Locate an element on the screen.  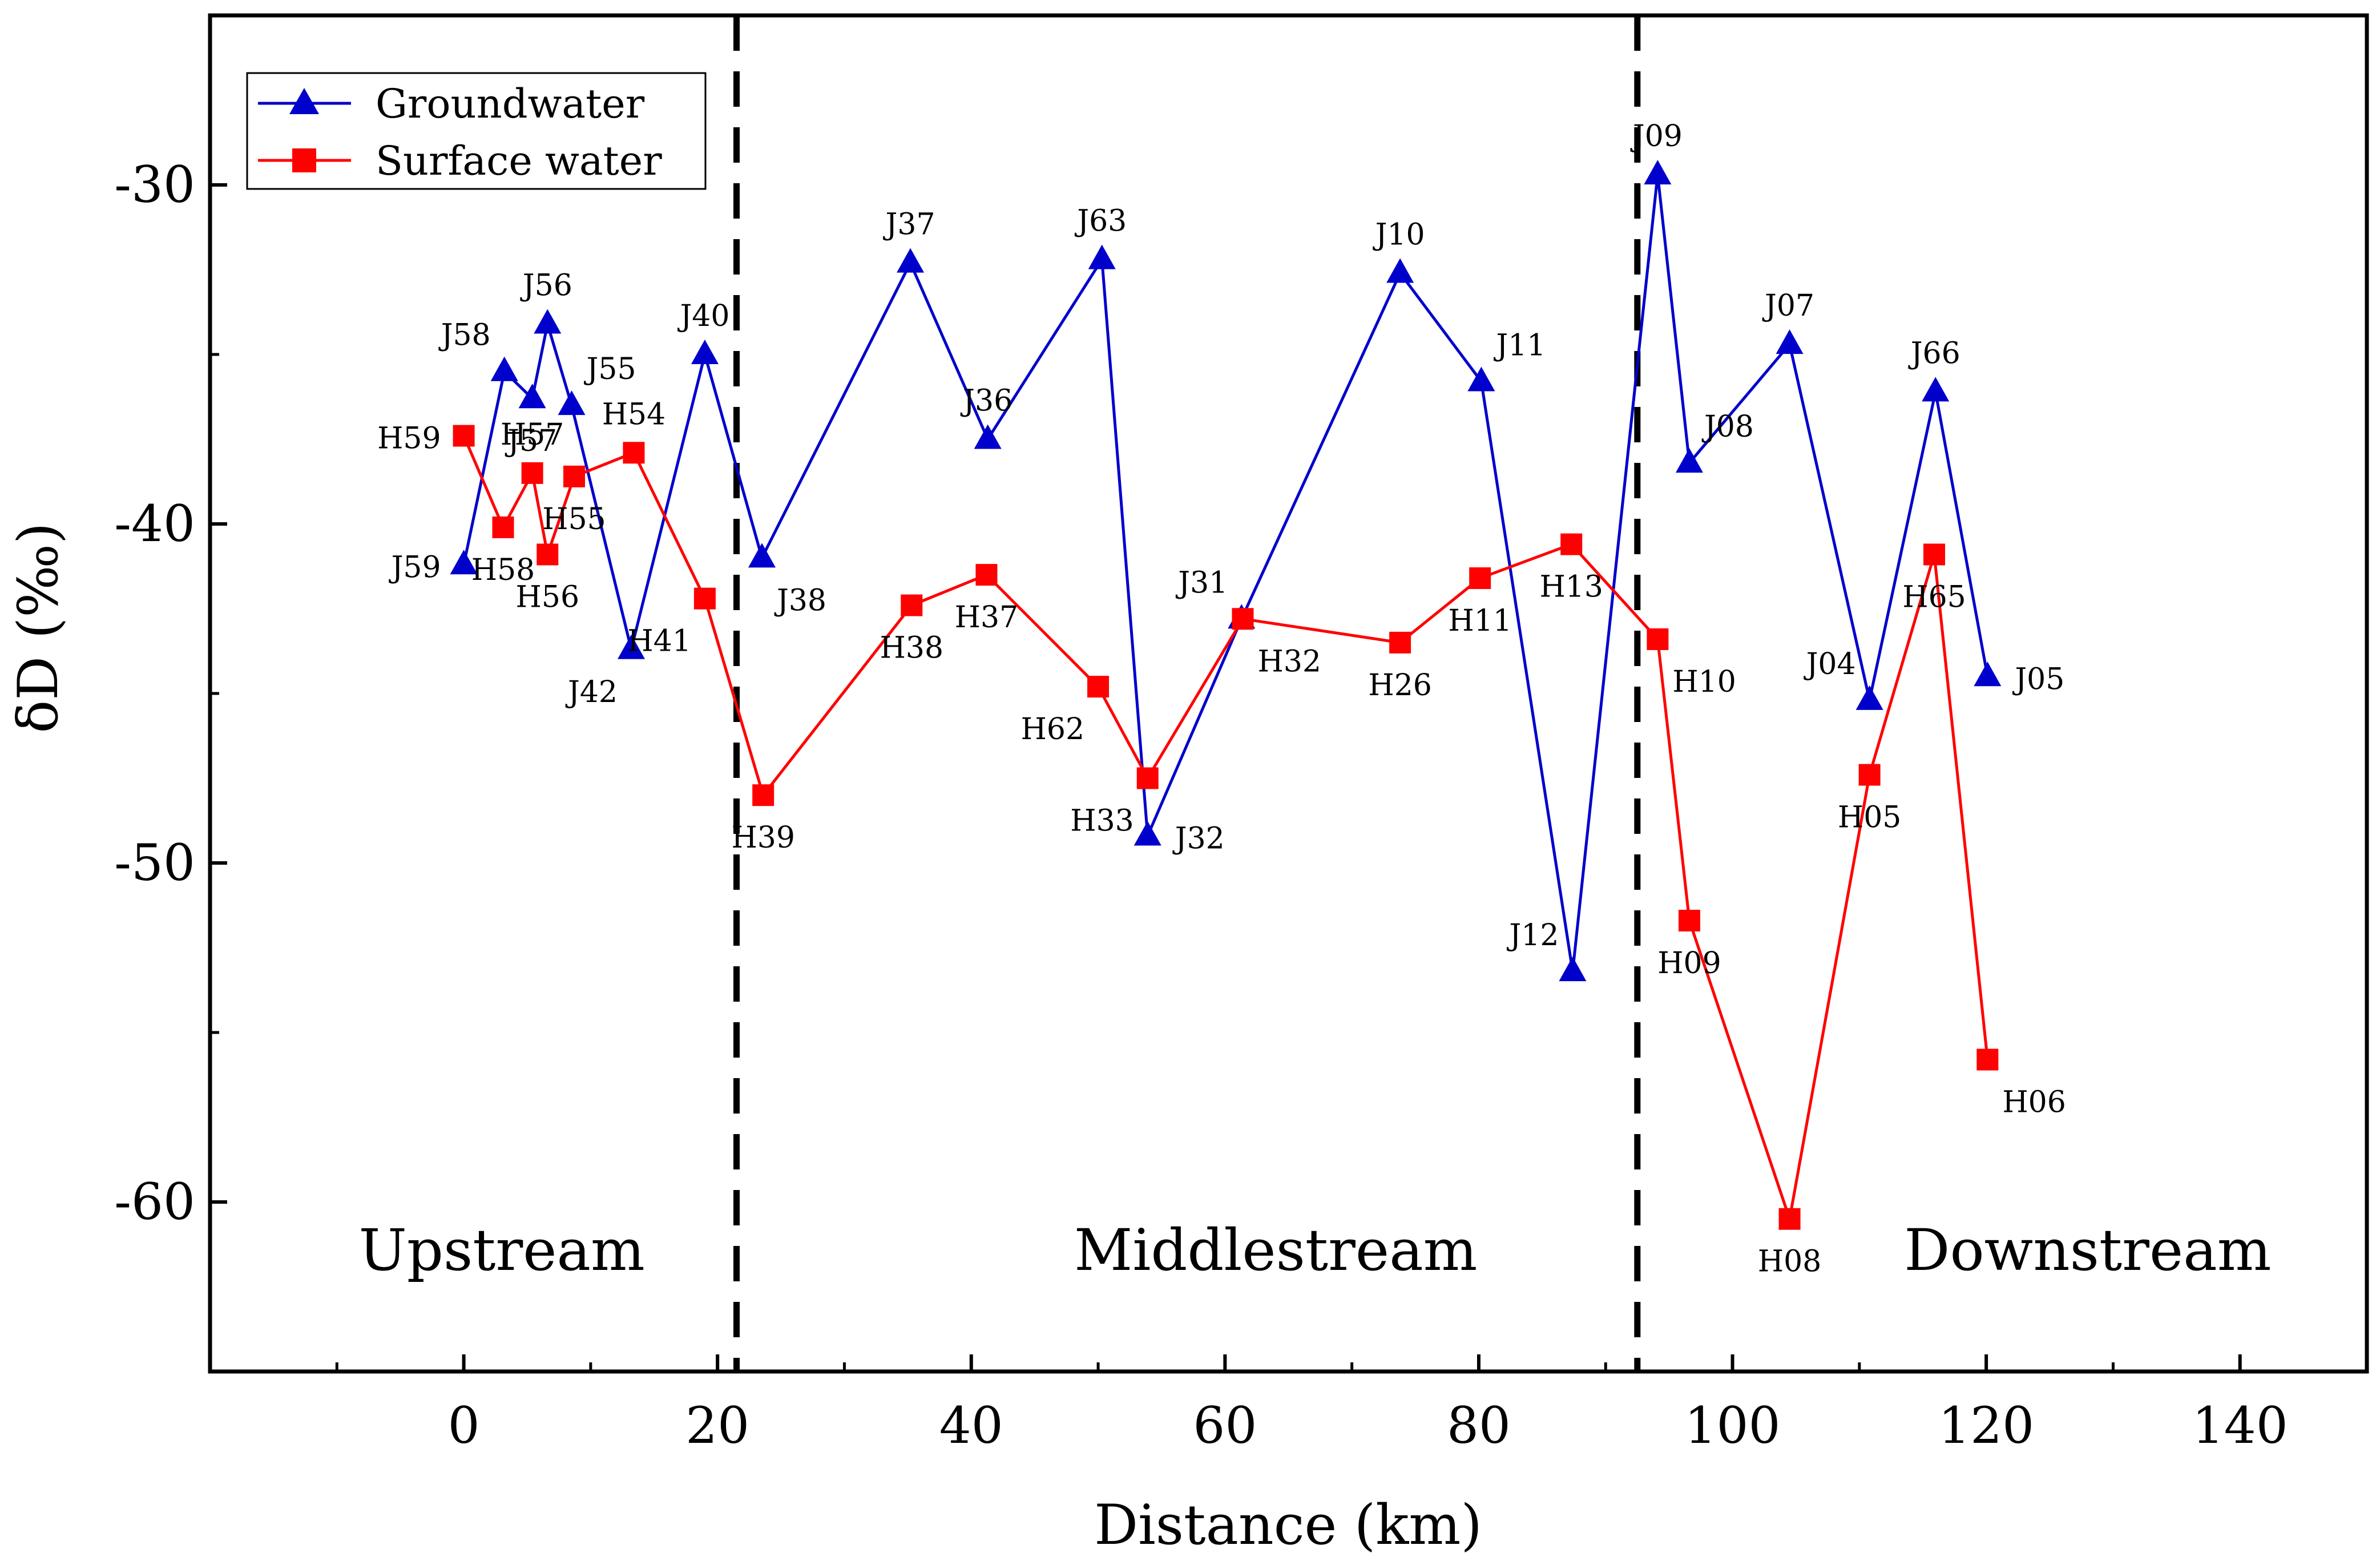
point-label-h33: H33 is located at coordinates (1102, 821).